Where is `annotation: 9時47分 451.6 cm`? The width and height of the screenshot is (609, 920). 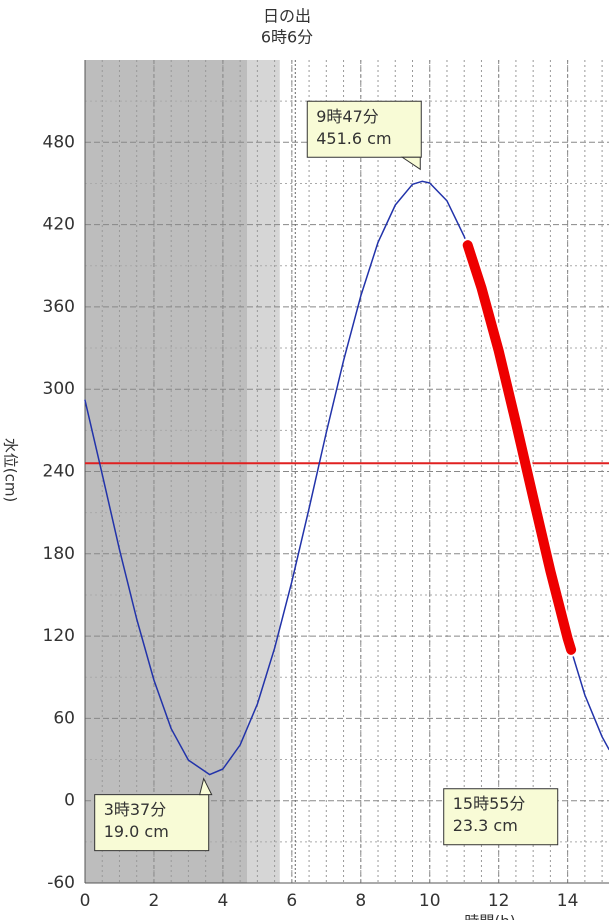 annotation: 9時47分 451.6 cm is located at coordinates (364, 135).